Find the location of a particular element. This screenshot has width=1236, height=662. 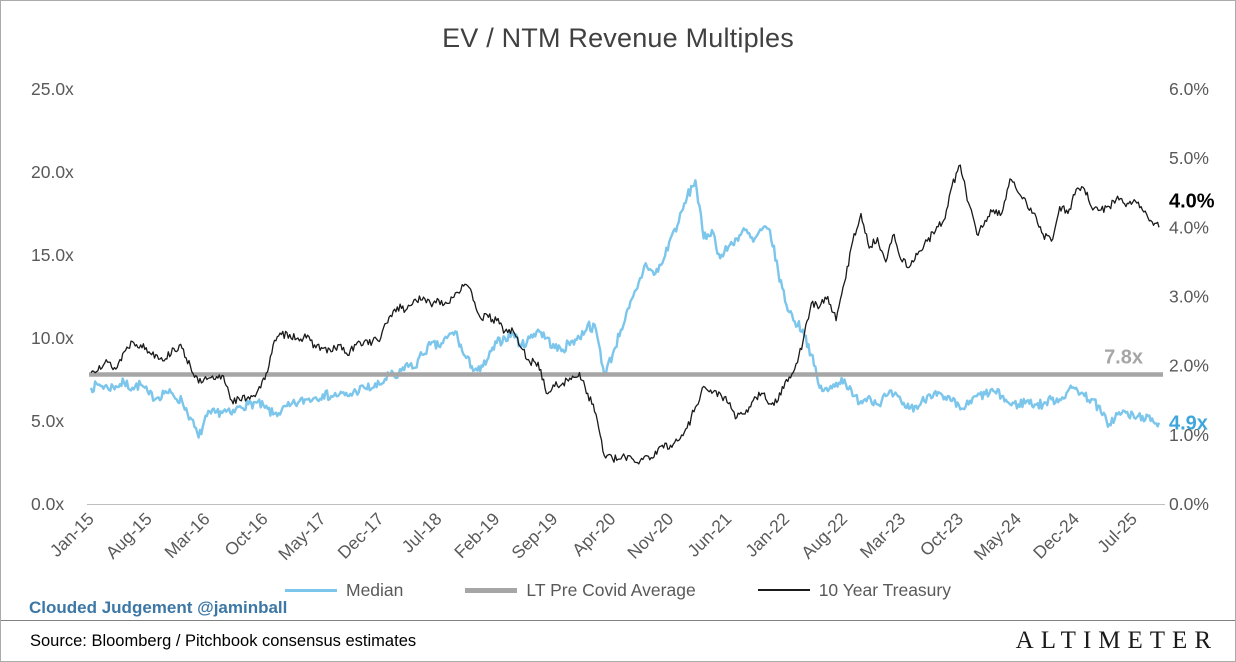

right-axis-tick: 2.0% is located at coordinates (1189, 366).